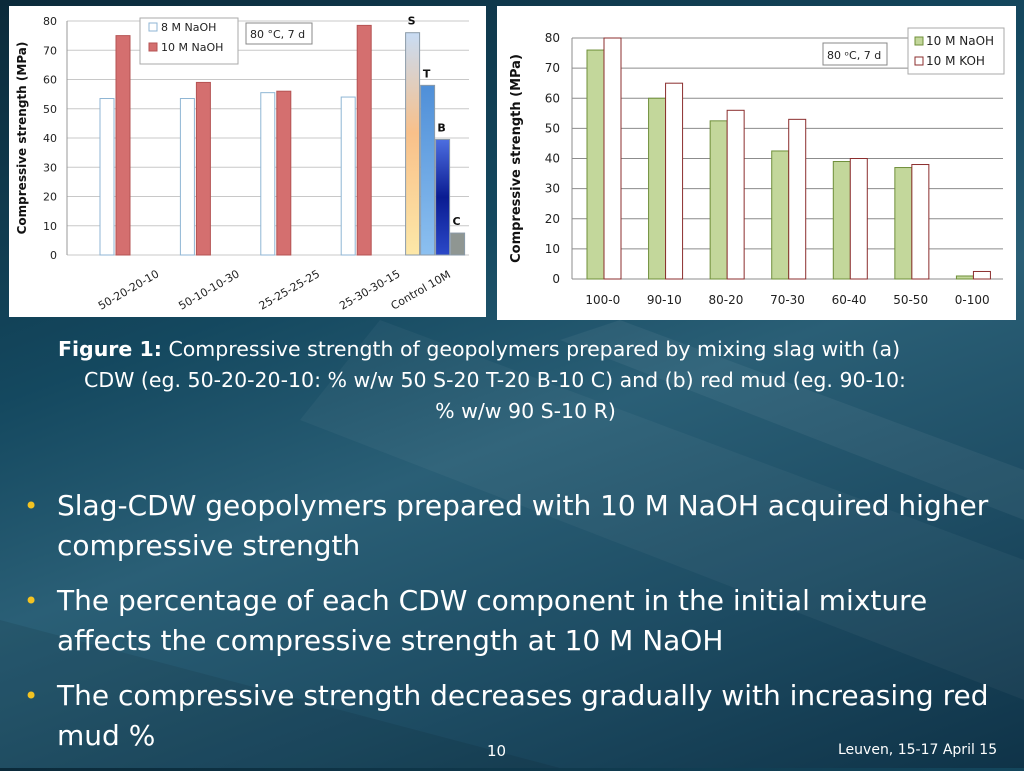  What do you see at coordinates (457, 221) in the screenshot?
I see `control-bar-label: C` at bounding box center [457, 221].